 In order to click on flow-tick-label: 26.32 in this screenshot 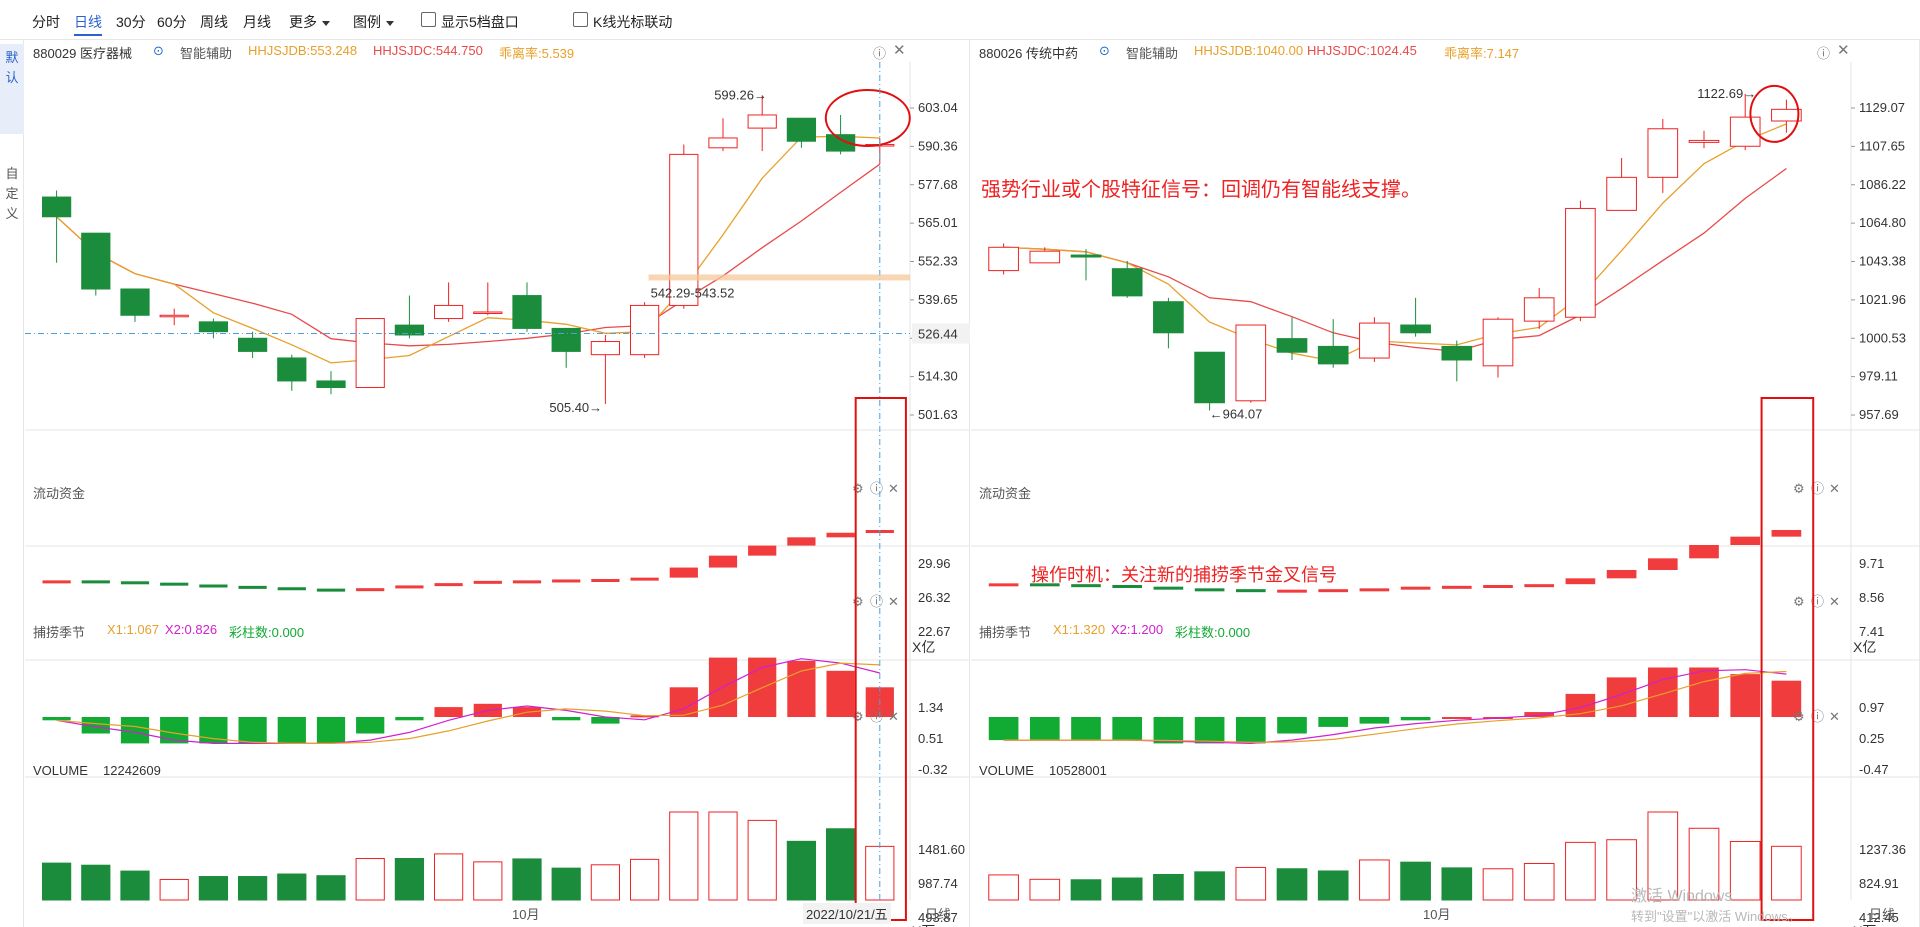, I will do `click(934, 597)`.